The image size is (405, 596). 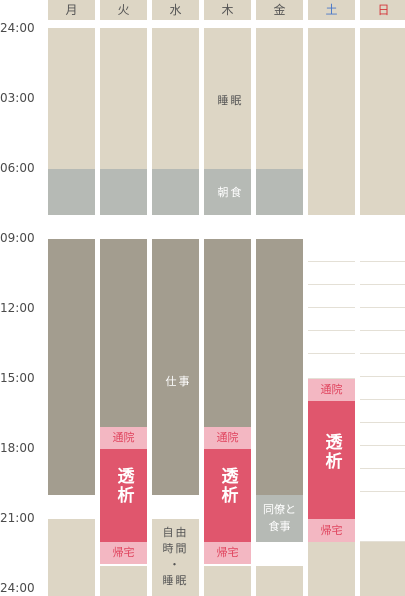 What do you see at coordinates (123, 10) in the screenshot?
I see `day-header-tue: 火` at bounding box center [123, 10].